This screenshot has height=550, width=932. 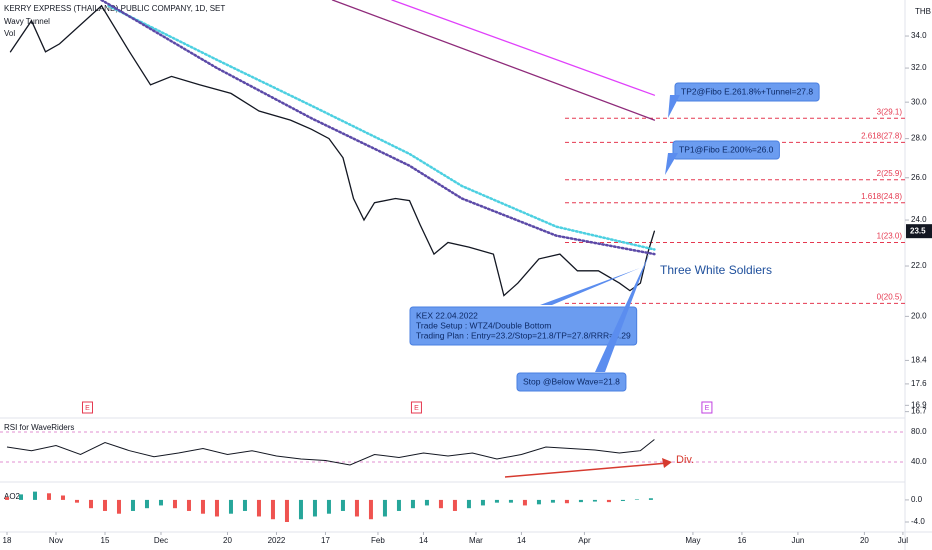 What do you see at coordinates (919, 35) in the screenshot?
I see `y-tick-label: 34.0` at bounding box center [919, 35].